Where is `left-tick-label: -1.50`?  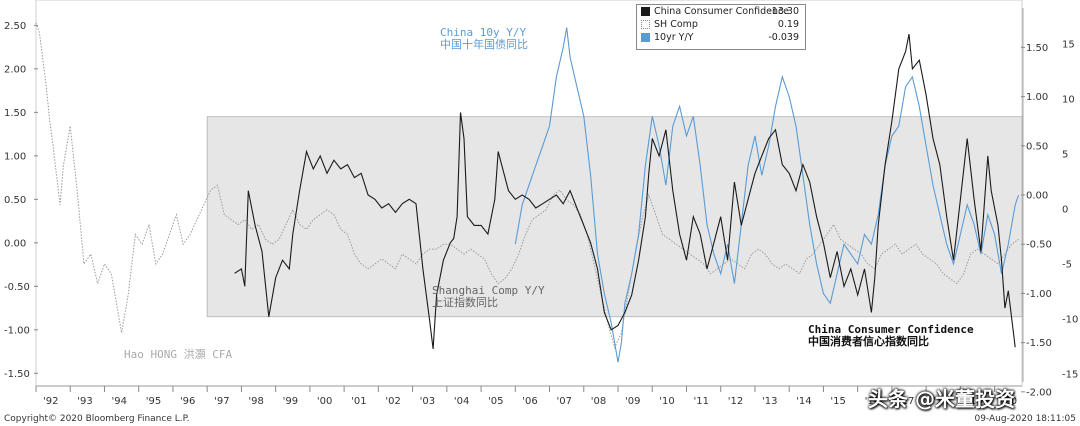 left-tick-label: -1.50 is located at coordinates (17, 374).